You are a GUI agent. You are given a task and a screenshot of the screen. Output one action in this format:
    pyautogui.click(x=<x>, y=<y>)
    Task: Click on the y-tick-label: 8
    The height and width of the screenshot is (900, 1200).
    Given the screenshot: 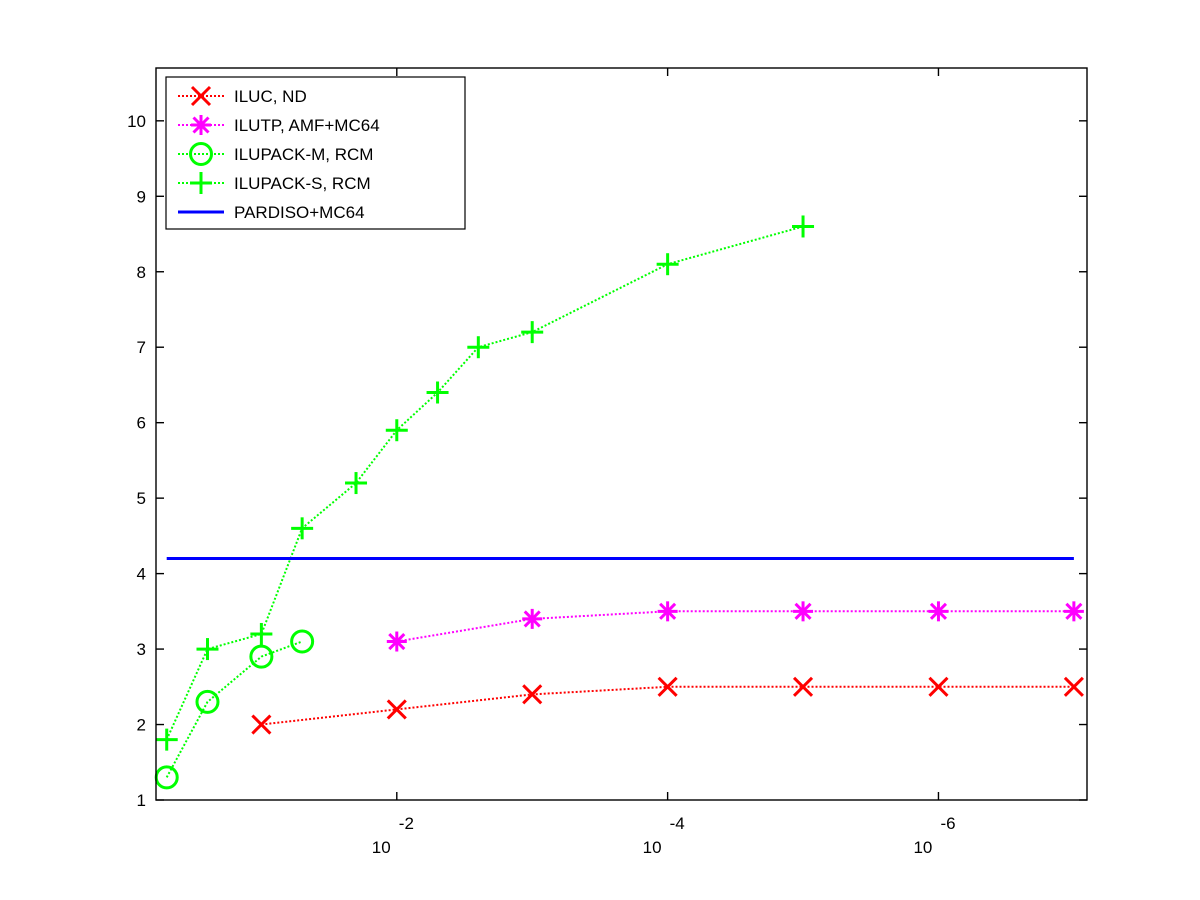 What is the action you would take?
    pyautogui.click(x=141, y=272)
    